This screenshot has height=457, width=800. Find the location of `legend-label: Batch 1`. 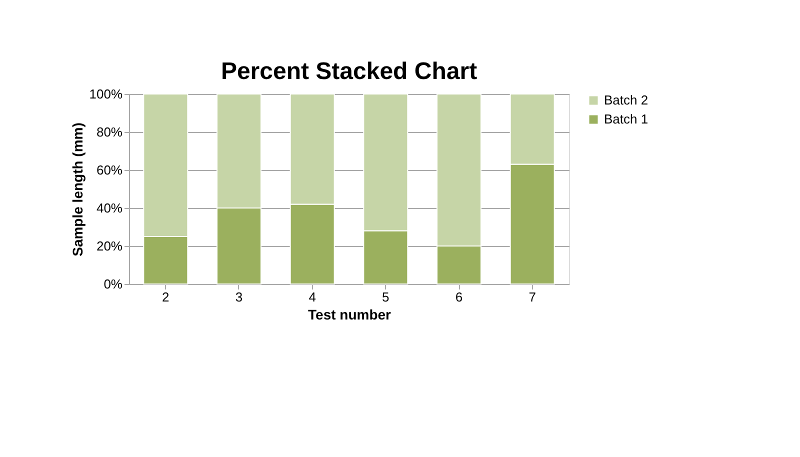

legend-label: Batch 1 is located at coordinates (626, 119).